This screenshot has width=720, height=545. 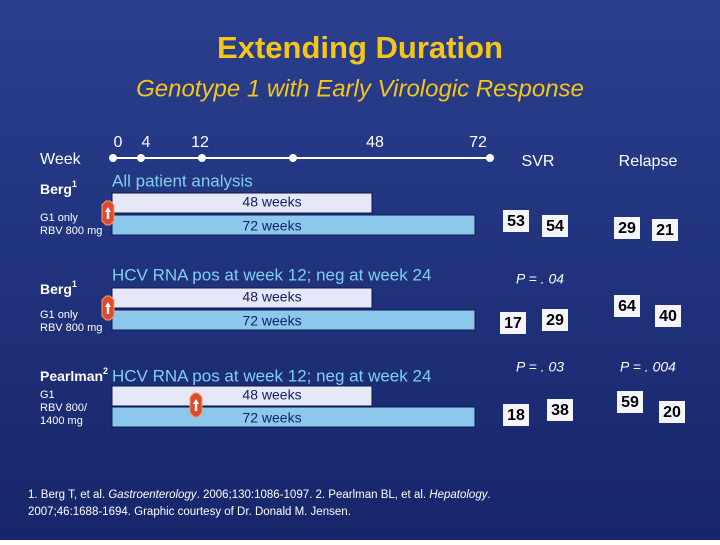 I want to click on study-name-text: Pearlman, so click(x=71, y=376).